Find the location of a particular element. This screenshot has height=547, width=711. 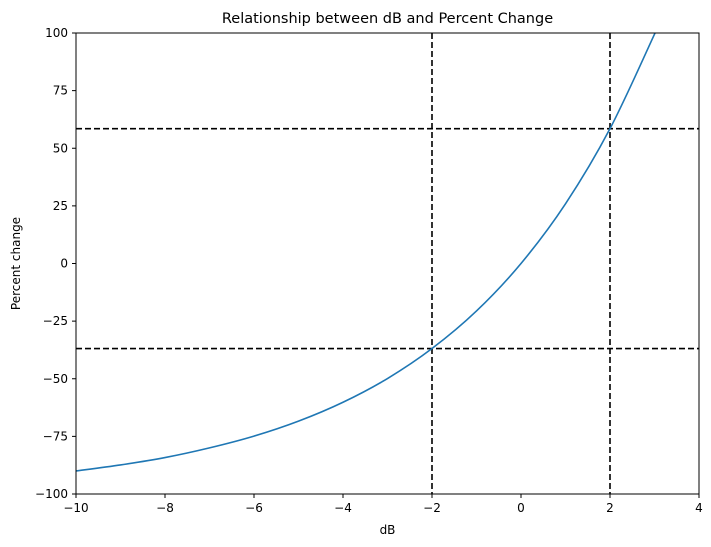

x-tick-label: 2 is located at coordinates (610, 508).